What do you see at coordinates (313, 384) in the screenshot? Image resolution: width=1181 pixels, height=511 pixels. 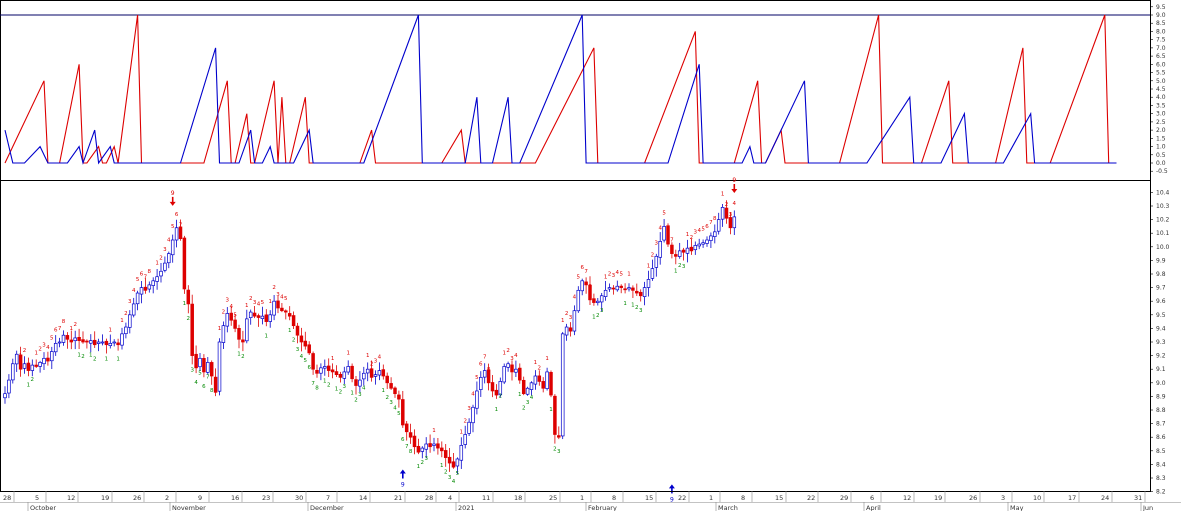 I see `setup-count: 7` at bounding box center [313, 384].